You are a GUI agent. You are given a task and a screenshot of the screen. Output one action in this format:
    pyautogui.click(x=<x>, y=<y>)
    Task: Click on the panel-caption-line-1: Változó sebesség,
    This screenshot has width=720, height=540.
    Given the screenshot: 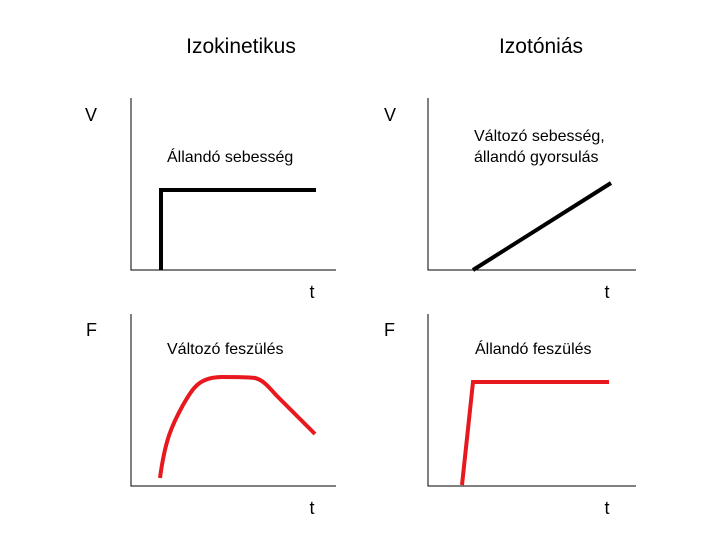 What is the action you would take?
    pyautogui.click(x=539, y=136)
    